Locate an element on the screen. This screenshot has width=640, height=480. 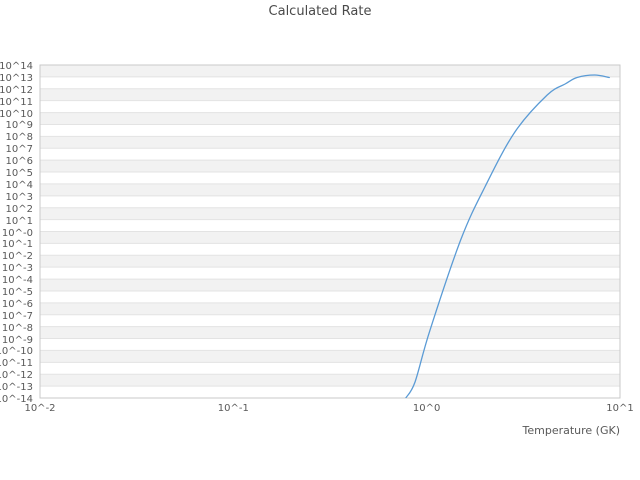
y-tick-label: 10^3 is located at coordinates (19, 197).